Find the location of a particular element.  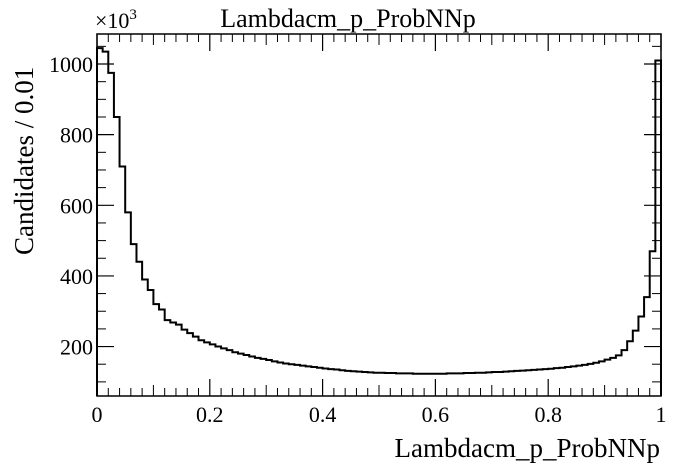

x-tick-label: 0.8 is located at coordinates (548, 414).